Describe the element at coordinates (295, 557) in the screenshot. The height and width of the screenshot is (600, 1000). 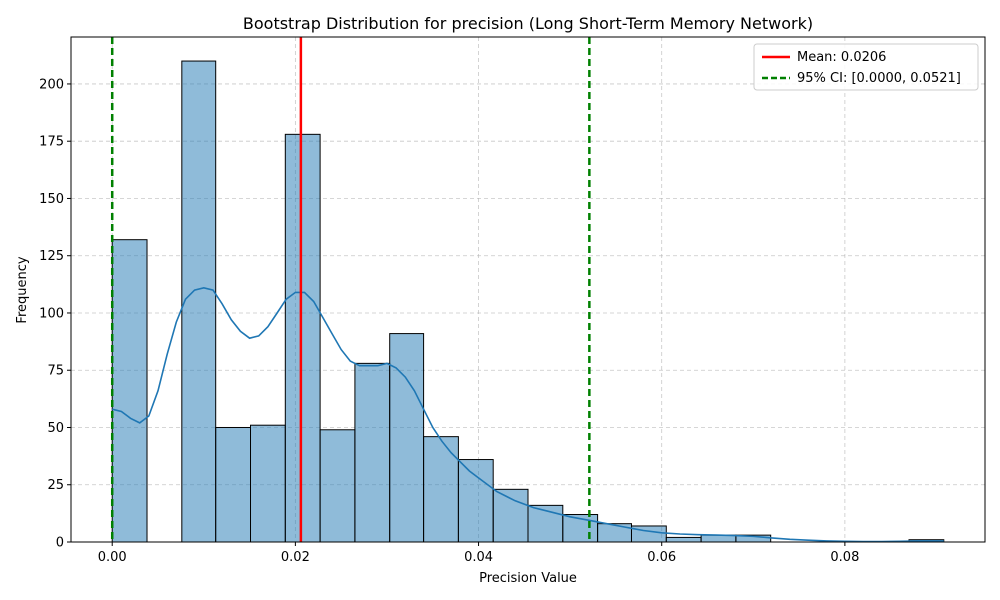
I see `x-tick-label: 0.02` at that location.